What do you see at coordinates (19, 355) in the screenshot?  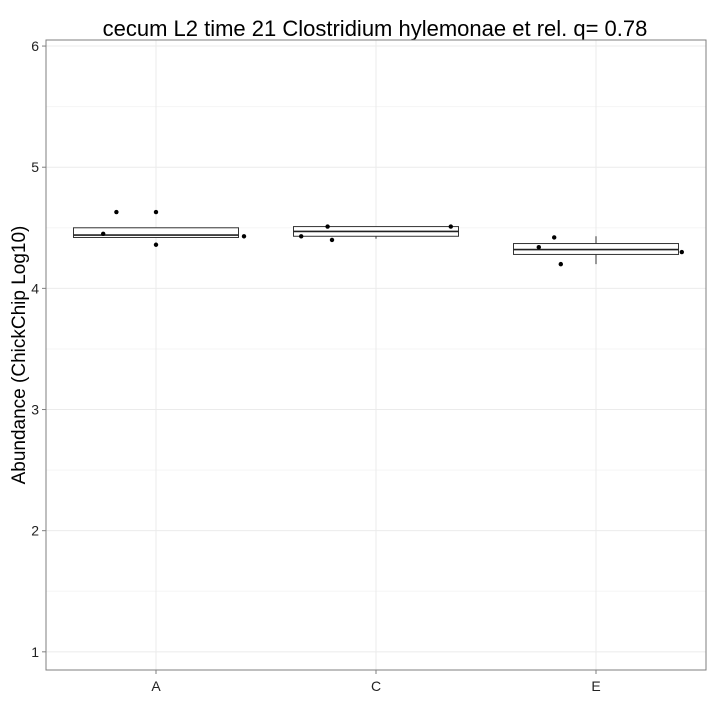 I see `y-axis-label: Abundance (ChickChip Log10)` at bounding box center [19, 355].